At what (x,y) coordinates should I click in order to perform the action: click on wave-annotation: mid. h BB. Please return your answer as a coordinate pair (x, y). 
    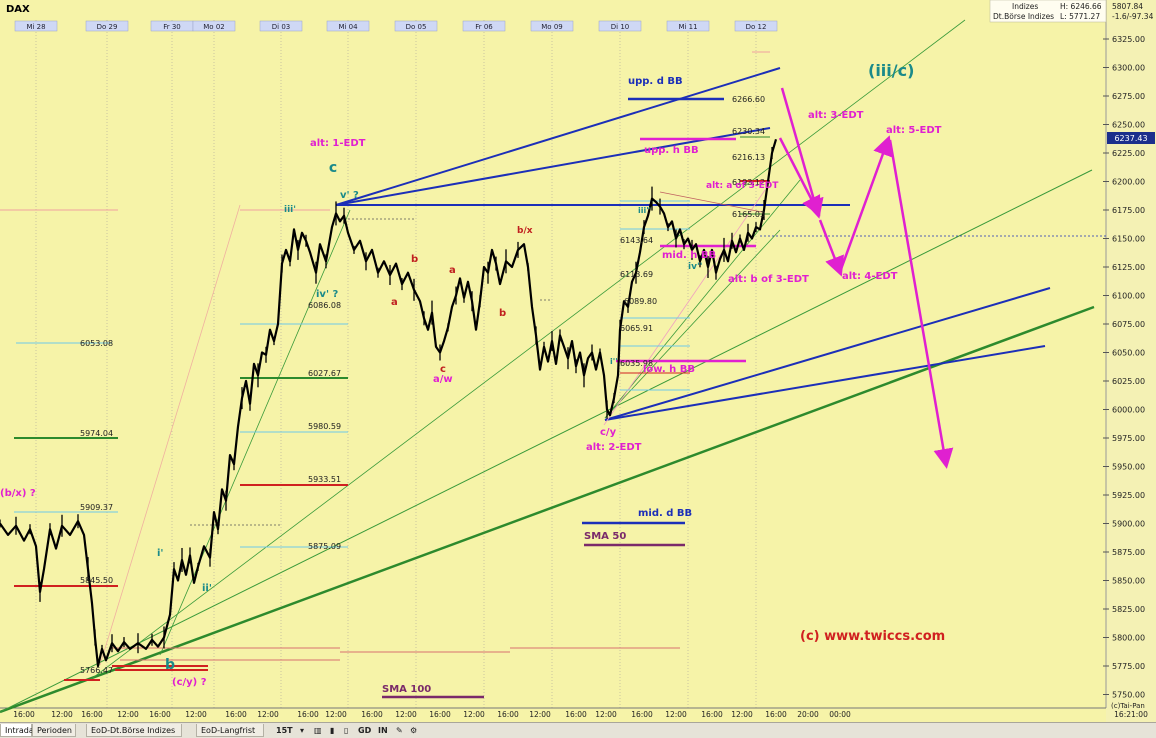
    Looking at the image, I should click on (689, 255).